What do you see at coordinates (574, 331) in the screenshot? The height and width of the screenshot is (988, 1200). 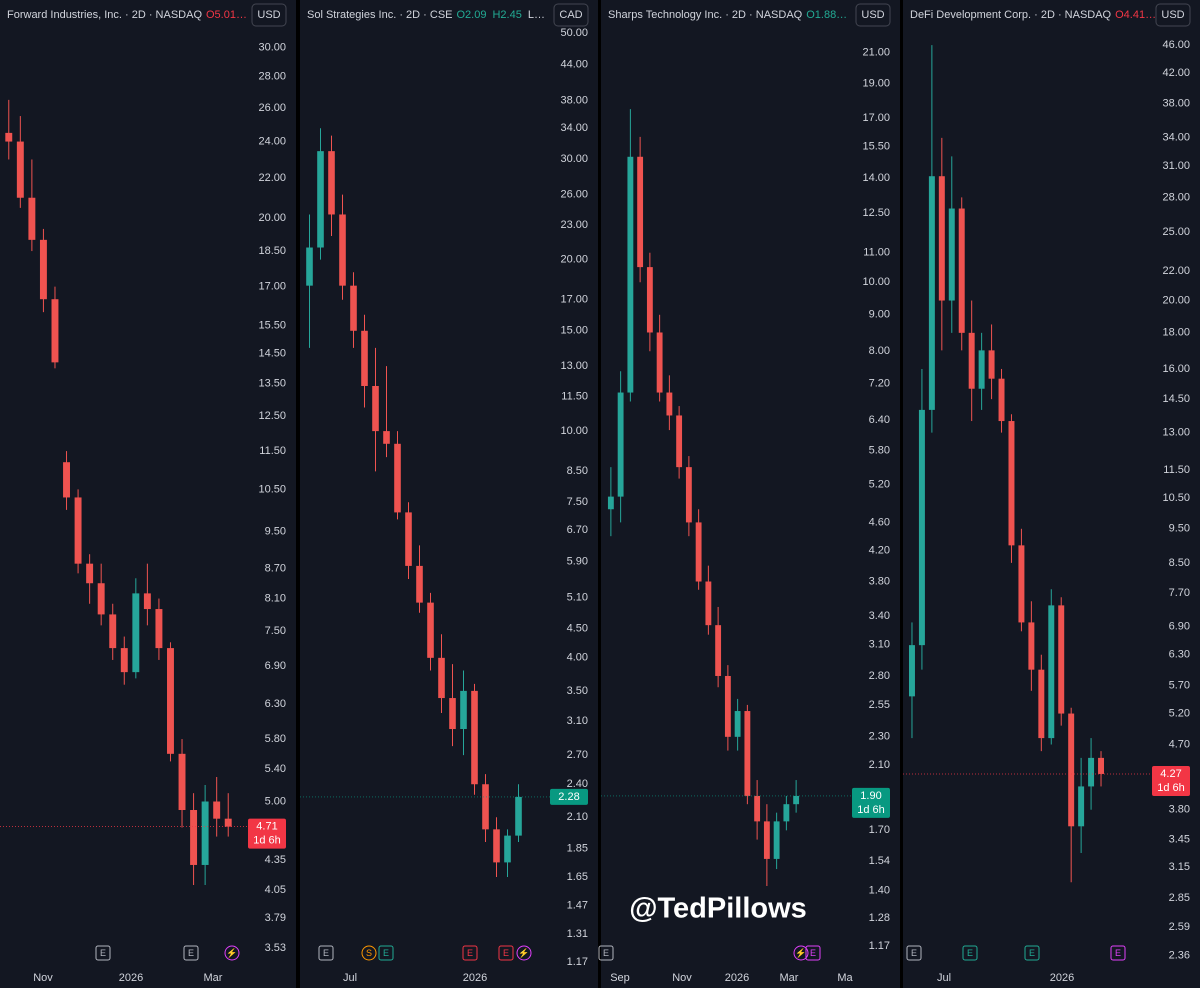 I see `y-tick-label: 15.00` at bounding box center [574, 331].